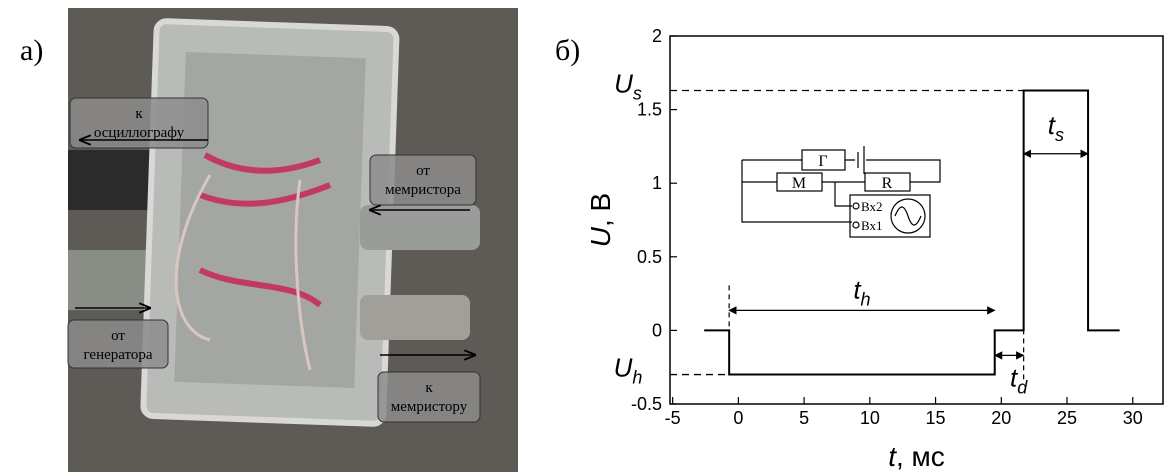 The image size is (1169, 472). Describe the element at coordinates (649, 257) in the screenshot. I see `y-tick-label: 0.5` at that location.